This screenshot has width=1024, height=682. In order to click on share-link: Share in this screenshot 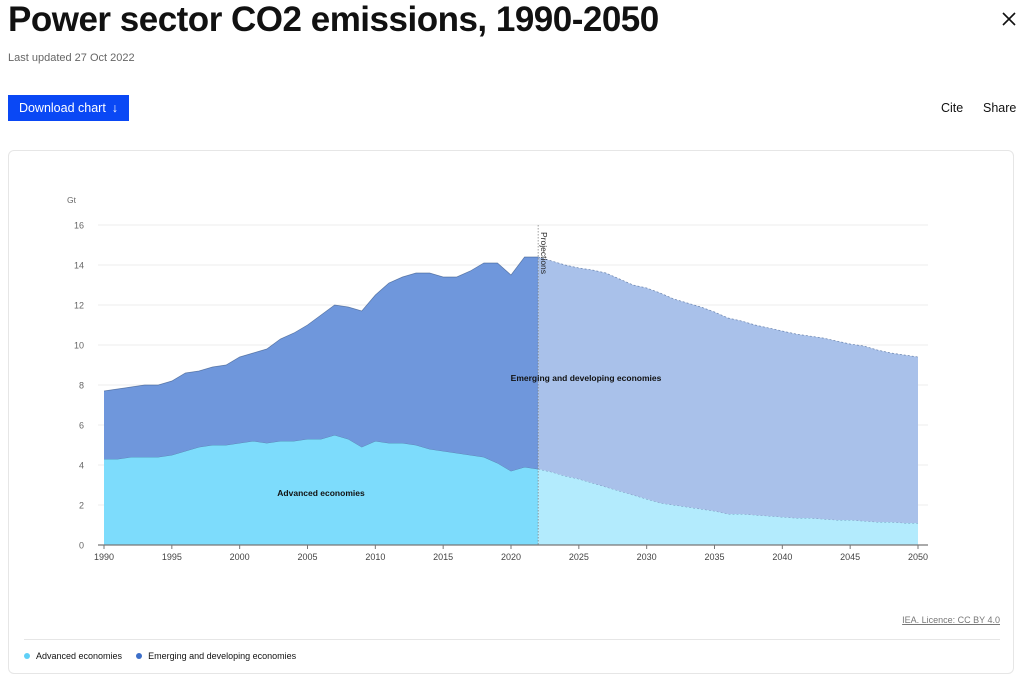, I will do `click(1000, 108)`.